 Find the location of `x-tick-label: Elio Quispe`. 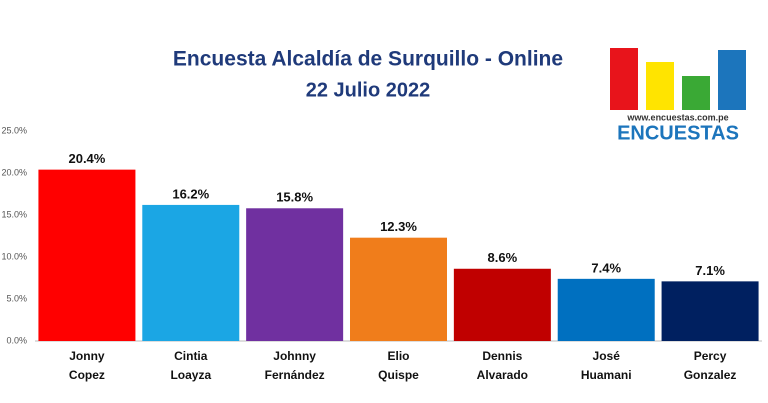

x-tick-label: Elio Quispe is located at coordinates (398, 365).